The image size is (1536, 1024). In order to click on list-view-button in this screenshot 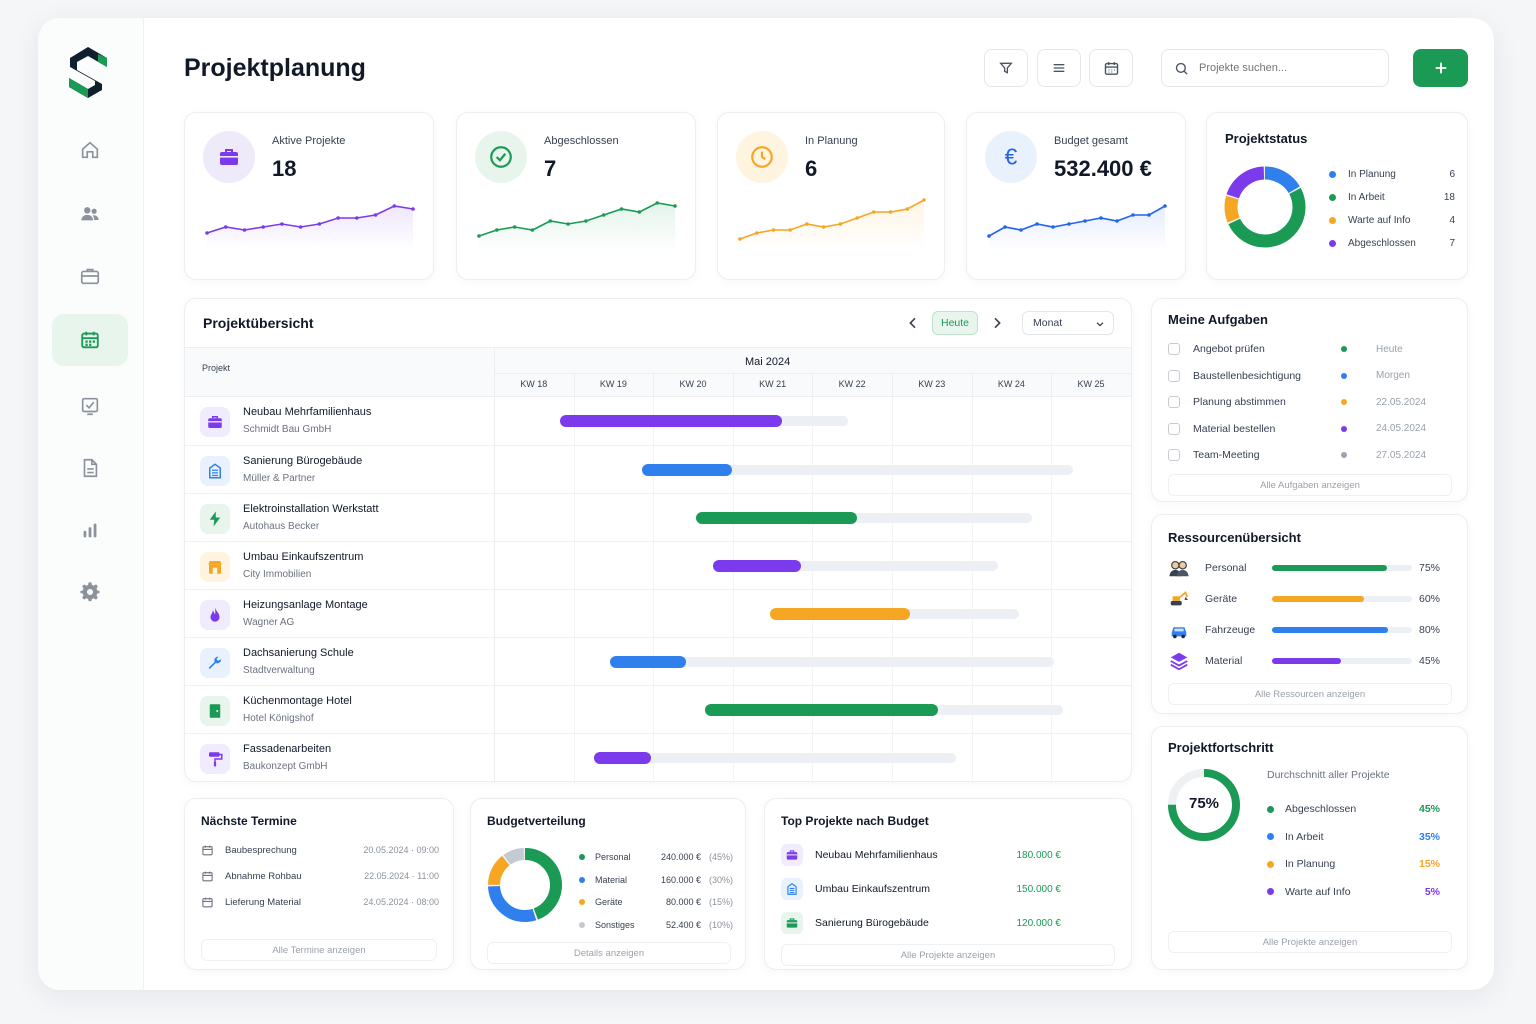, I will do `click(1059, 68)`.